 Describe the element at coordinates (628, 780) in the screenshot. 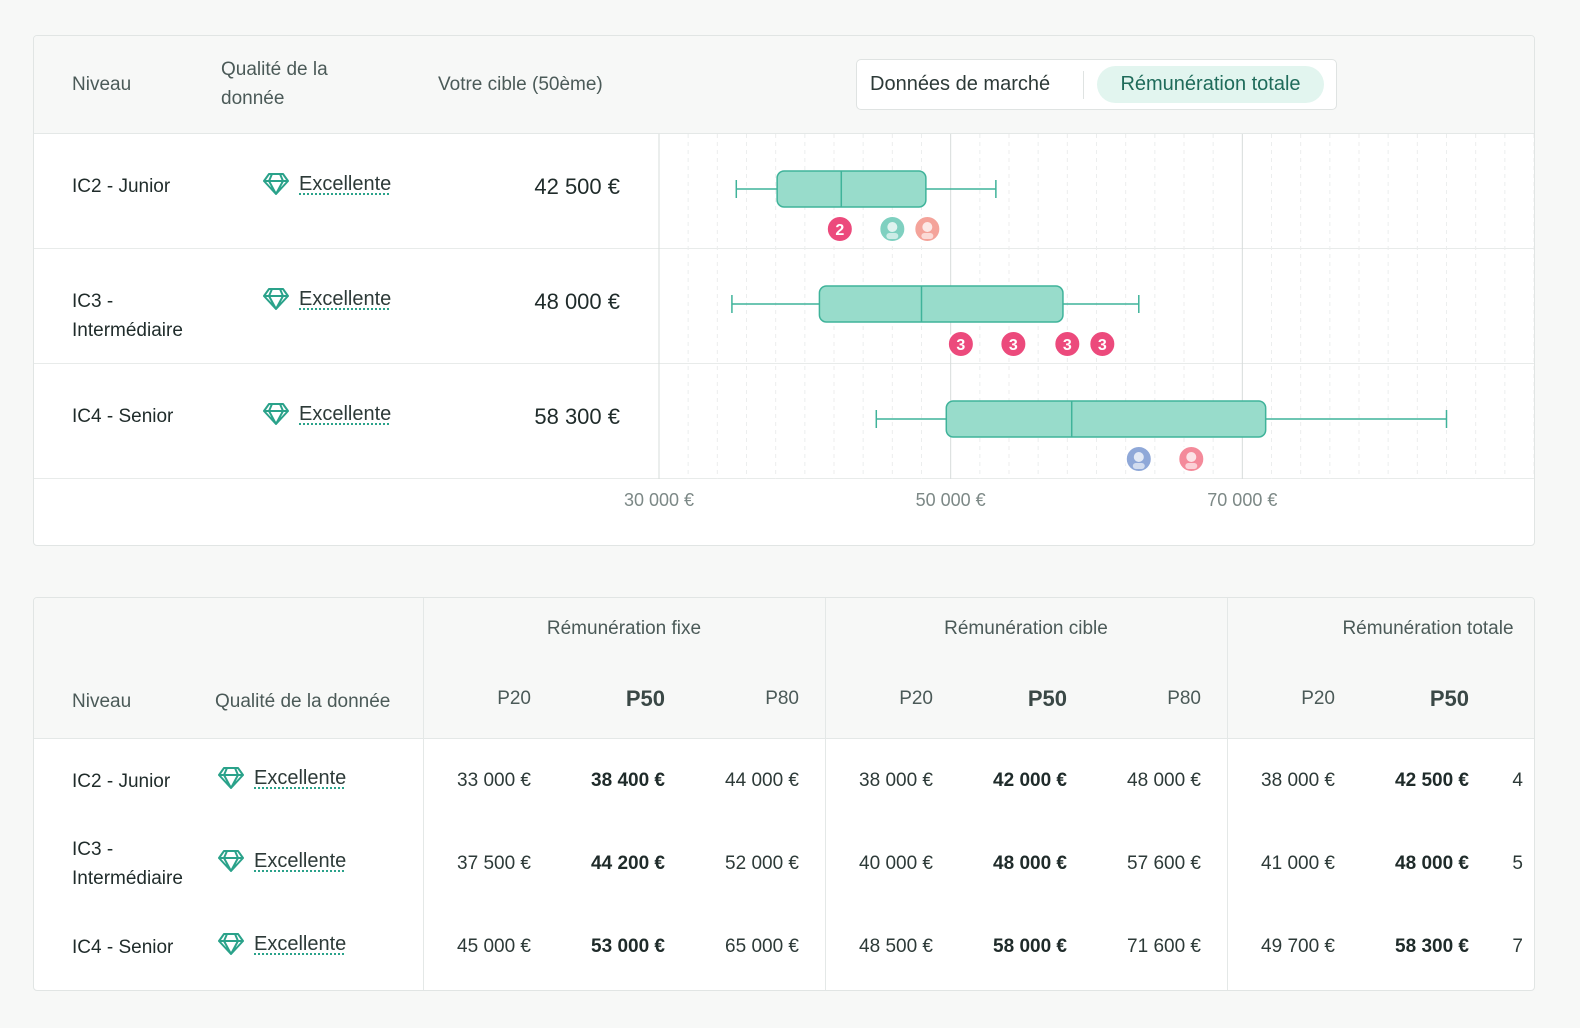

I see `value-cell: 38 400 €` at that location.